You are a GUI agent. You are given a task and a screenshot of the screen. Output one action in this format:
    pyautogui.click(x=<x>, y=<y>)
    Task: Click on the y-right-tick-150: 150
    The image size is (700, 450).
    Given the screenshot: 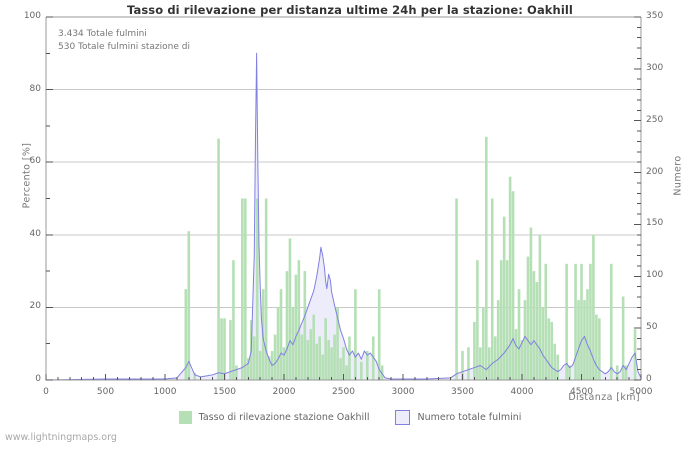 What is the action you would take?
    pyautogui.click(x=655, y=223)
    